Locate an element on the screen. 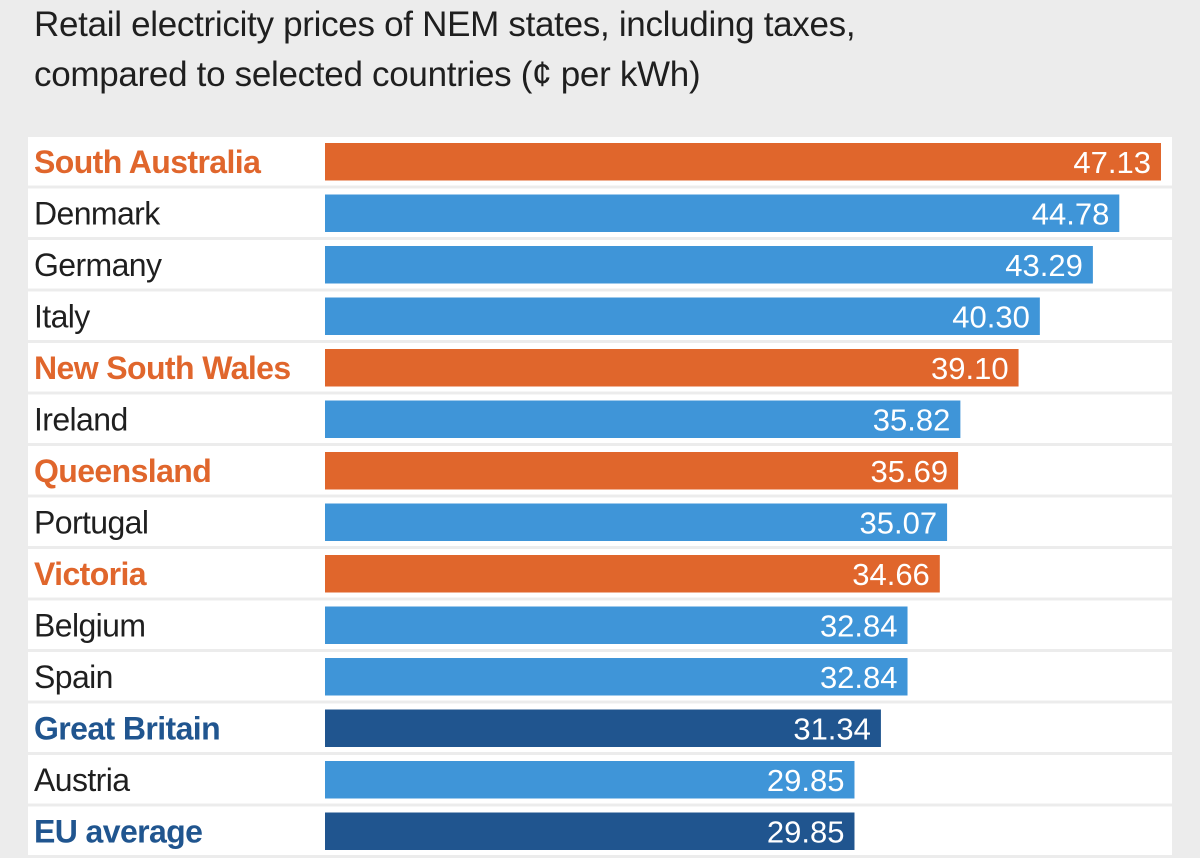 This screenshot has width=1200, height=858. bar-row-austria: Austria 29.85 is located at coordinates (600, 779).